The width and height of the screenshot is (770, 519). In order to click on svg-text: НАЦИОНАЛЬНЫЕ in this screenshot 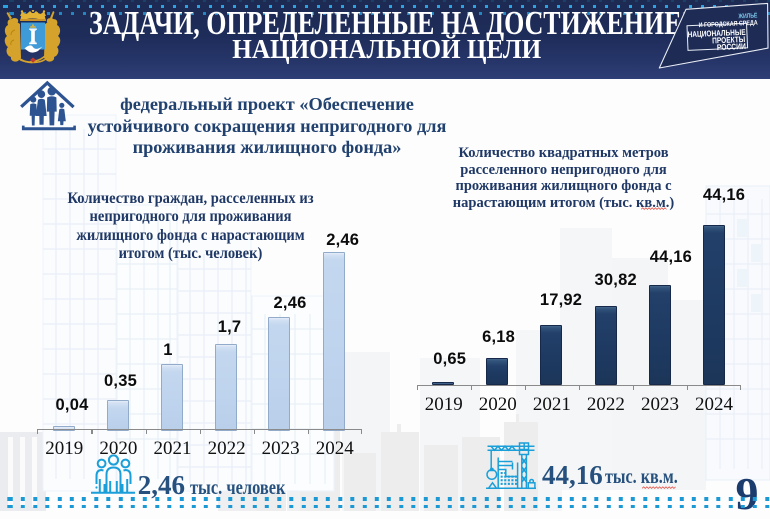, I will do `click(716, 33)`.